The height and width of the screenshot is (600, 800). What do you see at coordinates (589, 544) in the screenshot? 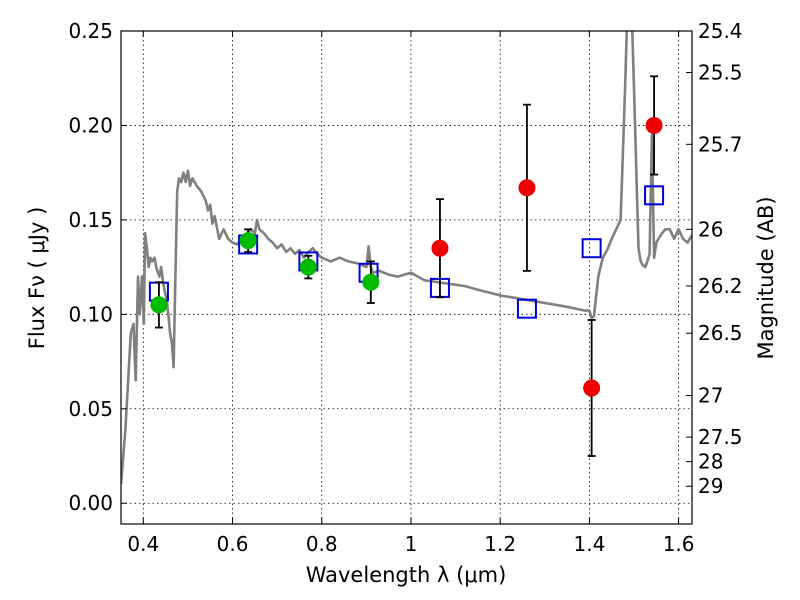
I see `x-tick-label: 1.4` at bounding box center [589, 544].